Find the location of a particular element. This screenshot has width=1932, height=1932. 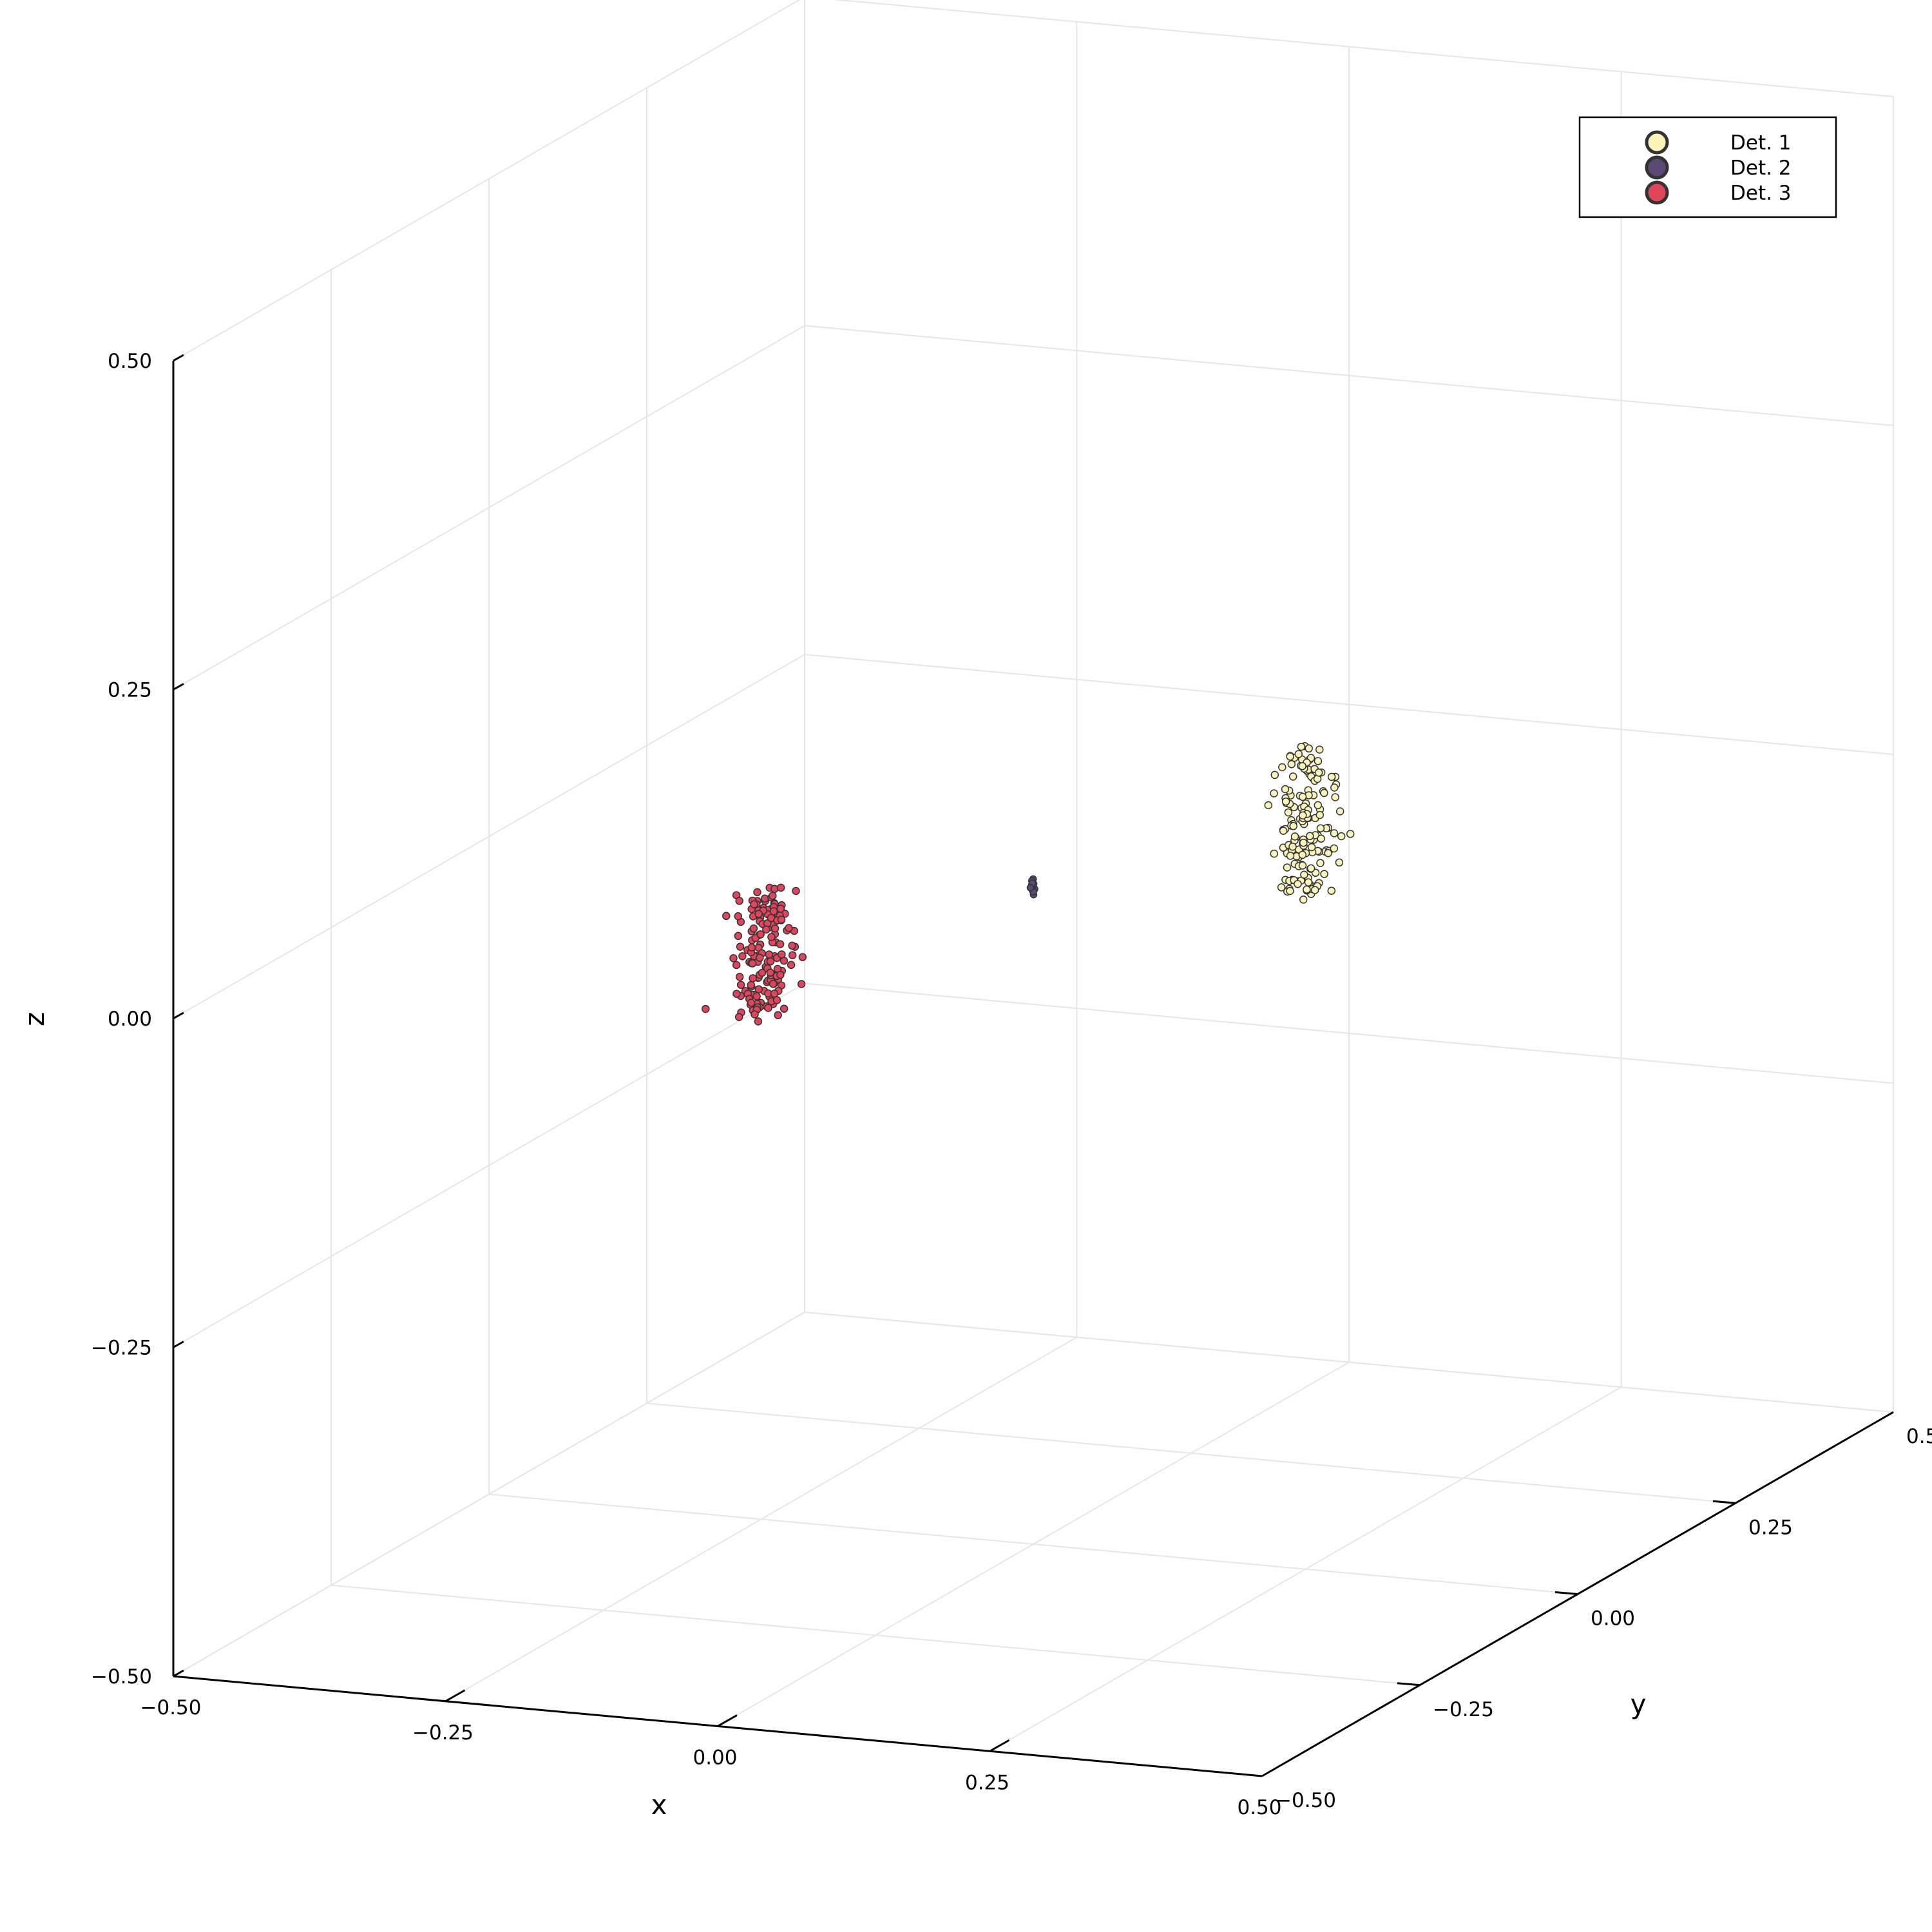

z-tick-label: −0.25 is located at coordinates (121, 1348).